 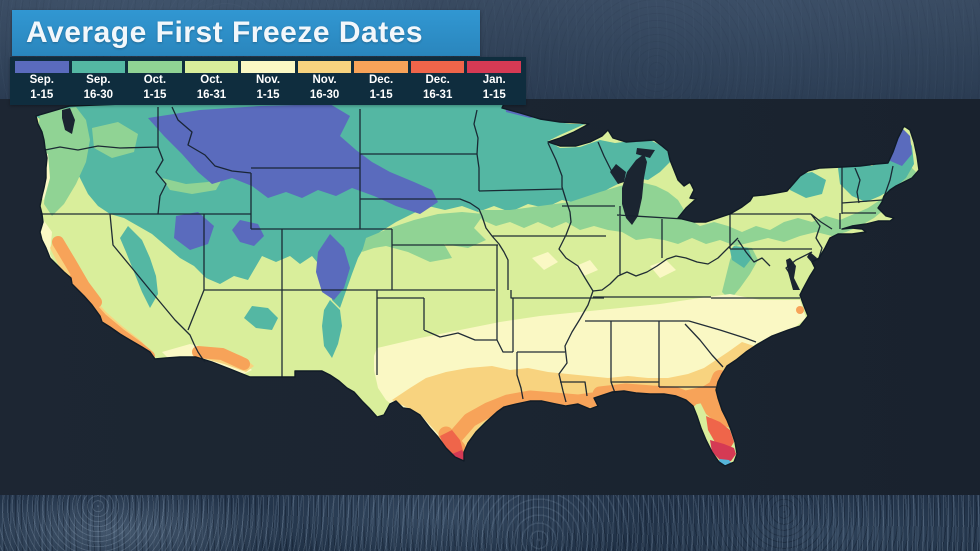 I want to click on page-title: Average First Freeze Dates, so click(x=225, y=32).